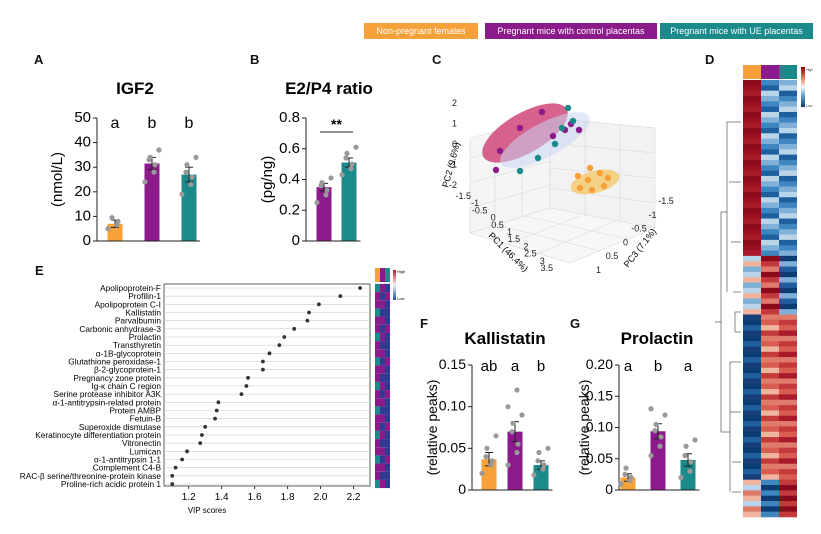 This screenshot has height=534, width=821. I want to click on legend-control-label: Pregnant mice with control placentas, so click(571, 31).